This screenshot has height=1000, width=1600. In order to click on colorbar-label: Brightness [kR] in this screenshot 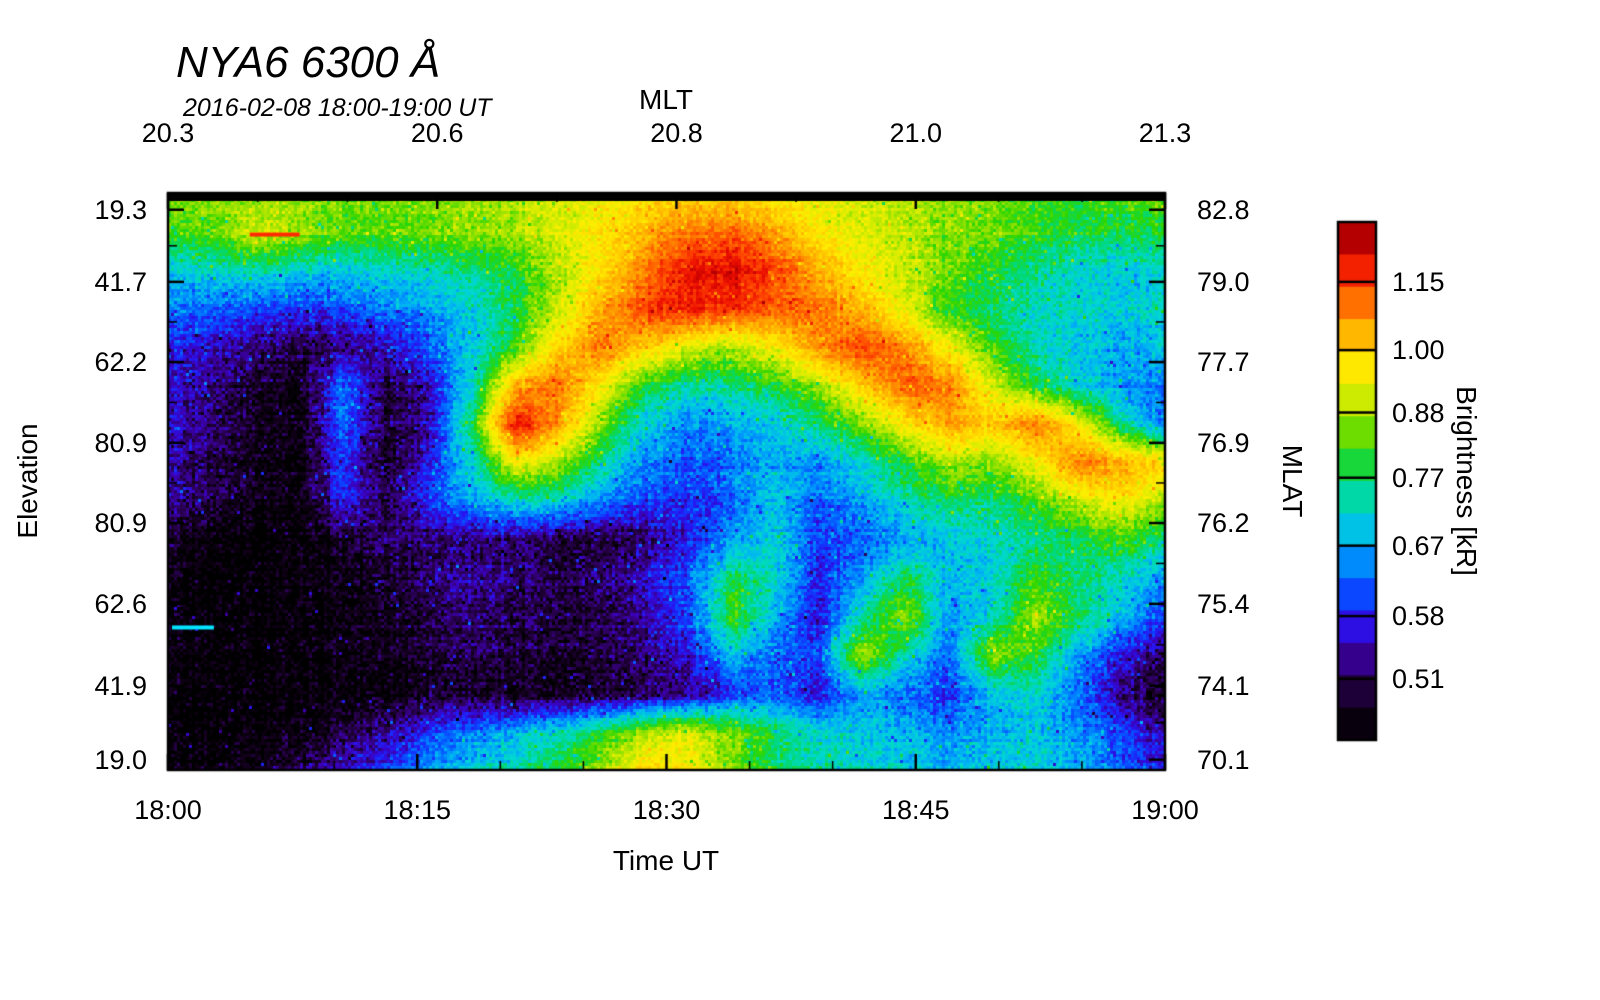, I will do `click(1466, 481)`.